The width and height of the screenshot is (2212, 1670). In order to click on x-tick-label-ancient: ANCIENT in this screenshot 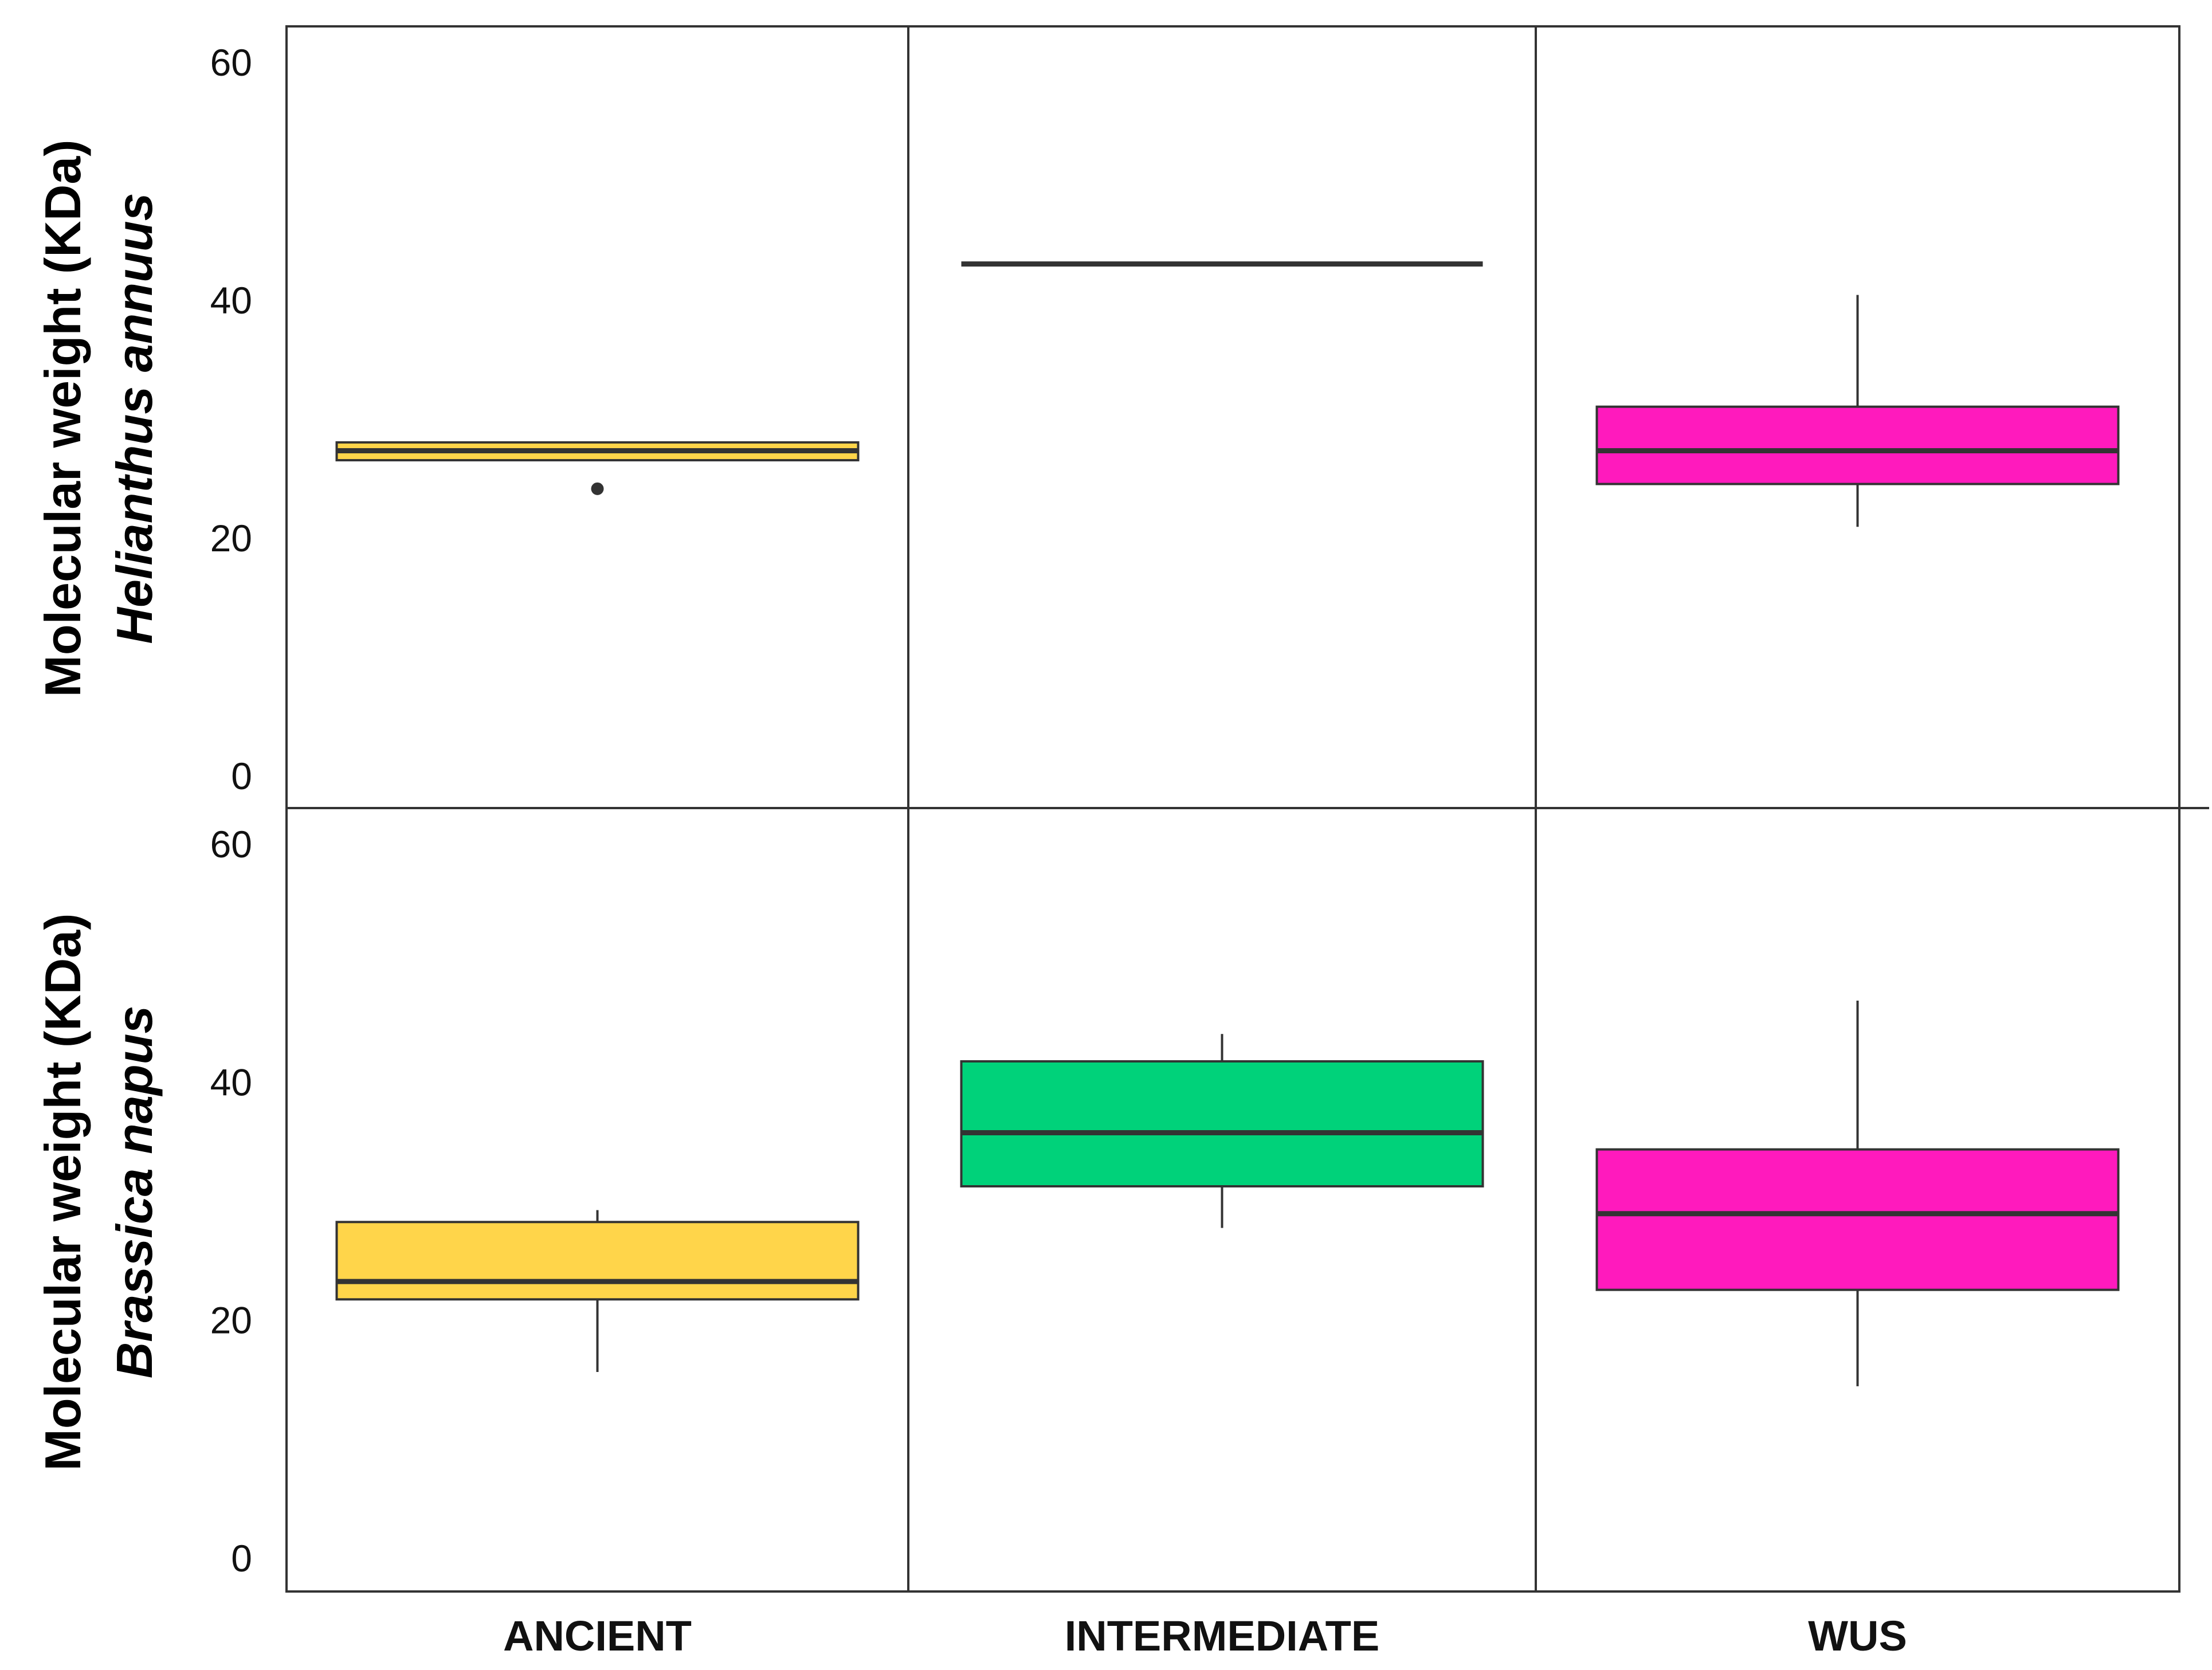, I will do `click(597, 1636)`.